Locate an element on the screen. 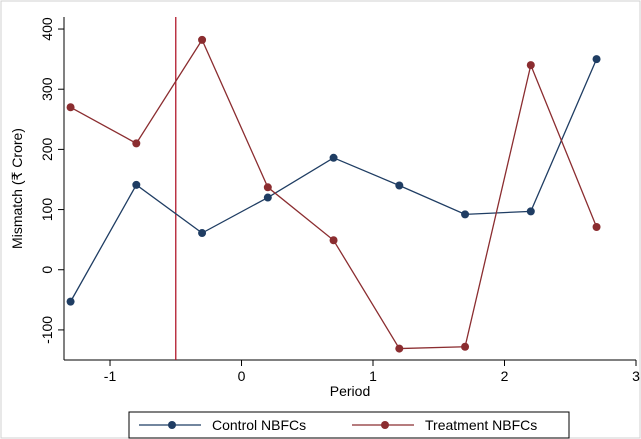 Image resolution: width=641 pixels, height=439 pixels. y-axis-ticks: -100 0 100 200 300 400 is located at coordinates (51, 180).